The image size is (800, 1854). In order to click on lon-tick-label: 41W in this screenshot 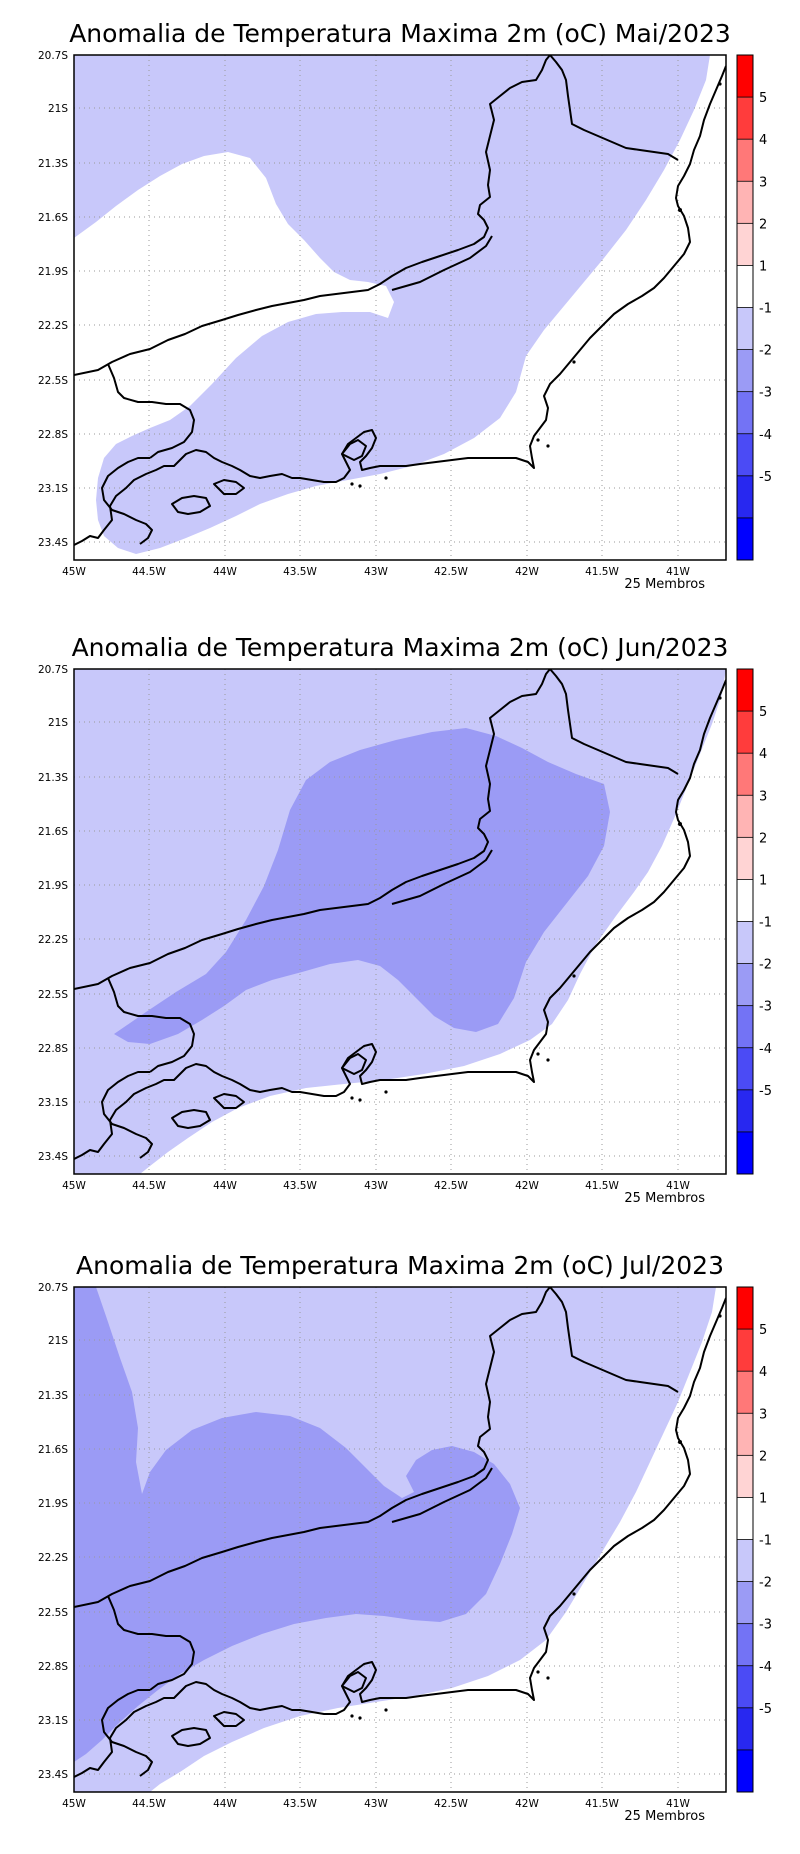, I will do `click(678, 572)`.